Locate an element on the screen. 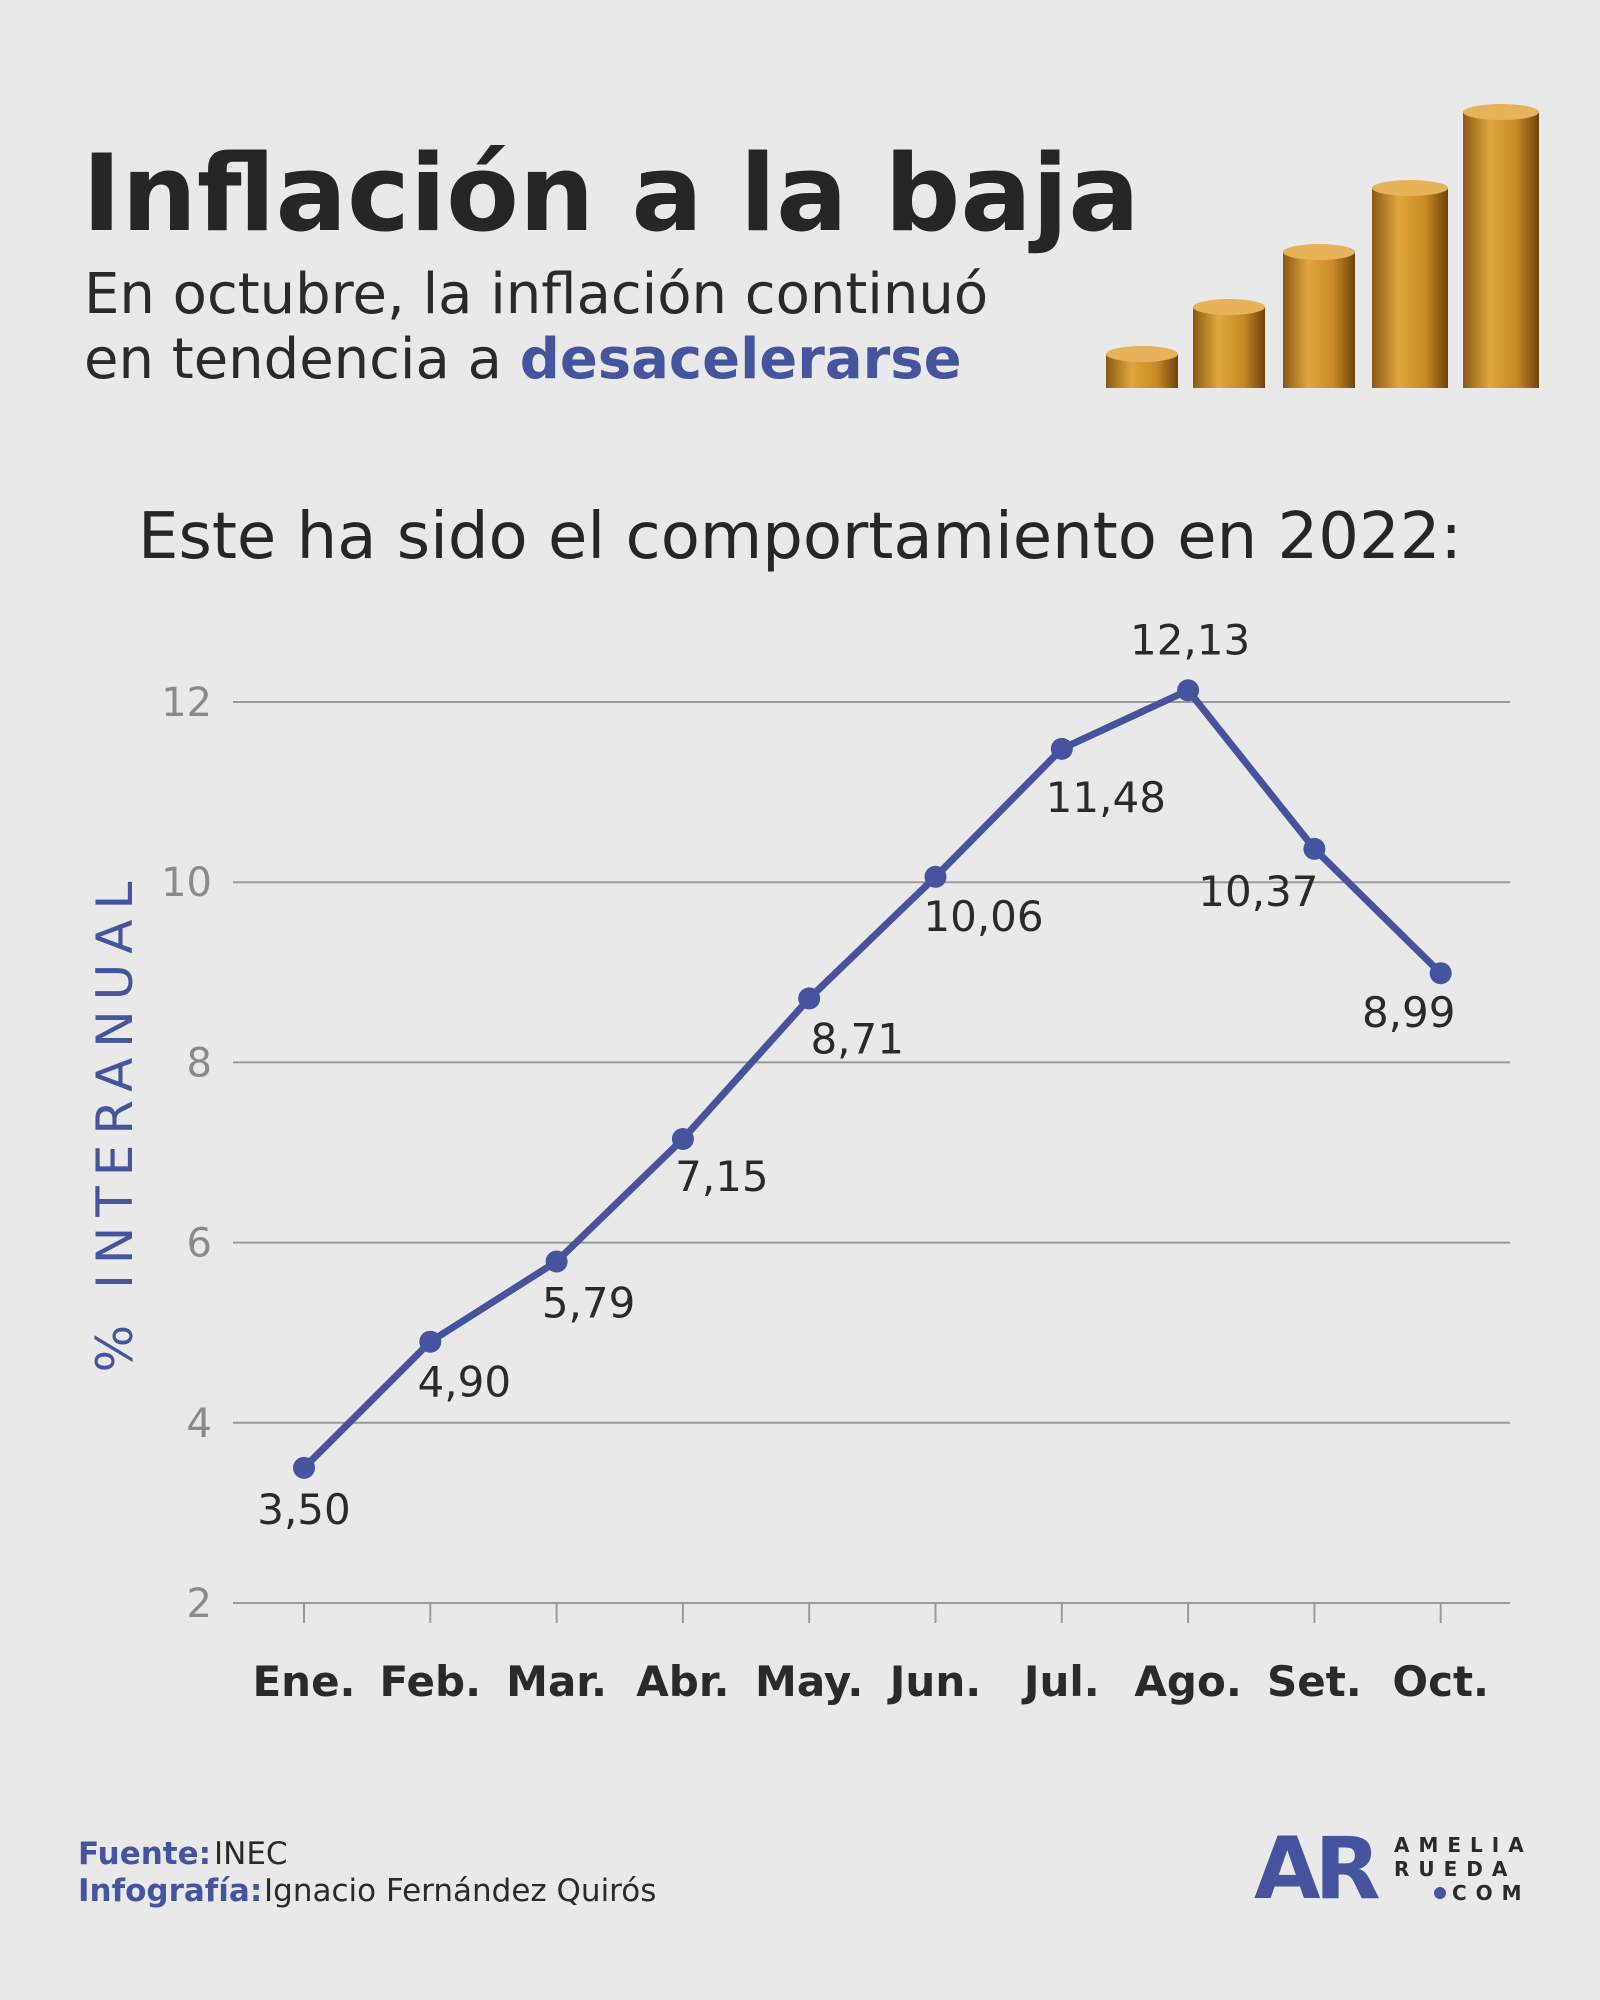  y-tick-label: 8 is located at coordinates (199, 1063).